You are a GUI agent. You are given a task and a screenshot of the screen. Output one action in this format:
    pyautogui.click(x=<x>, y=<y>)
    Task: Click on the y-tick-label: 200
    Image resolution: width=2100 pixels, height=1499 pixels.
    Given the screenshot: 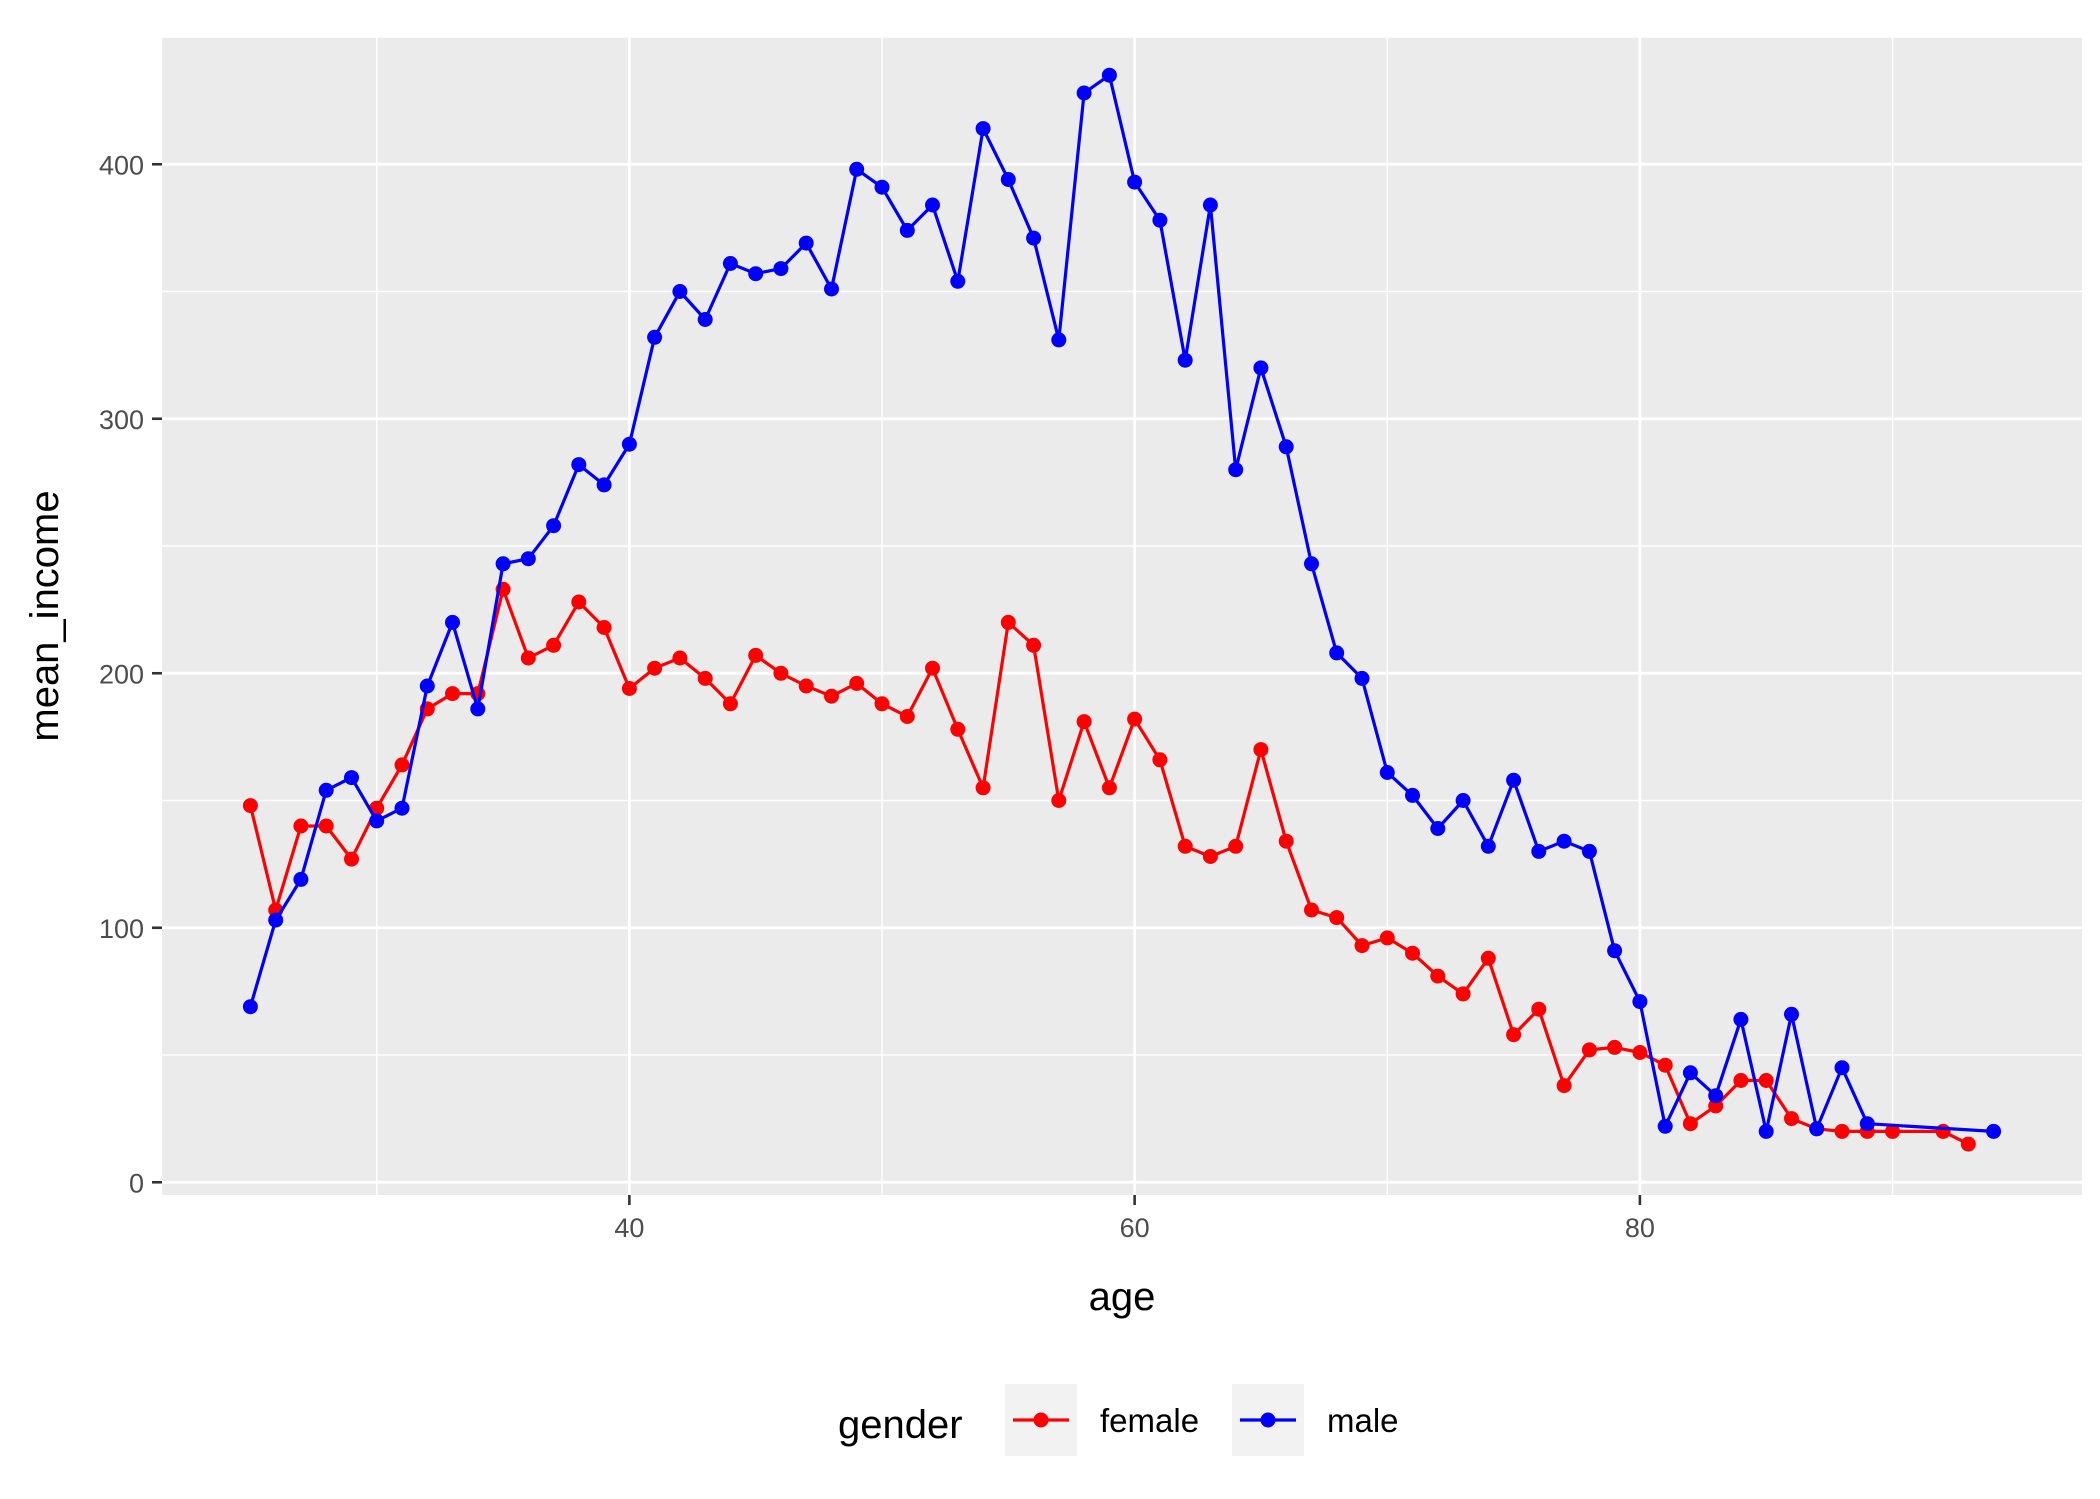 What is the action you would take?
    pyautogui.click(x=121, y=674)
    